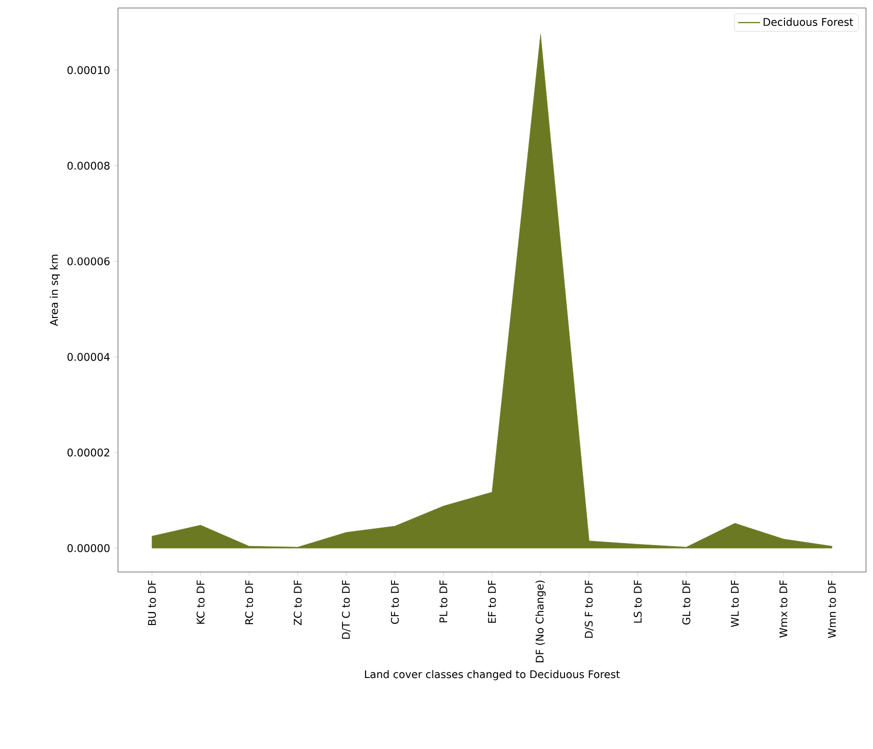 Image resolution: width=873 pixels, height=749 pixels. I want to click on x-tick-label: WL to DF, so click(734, 603).